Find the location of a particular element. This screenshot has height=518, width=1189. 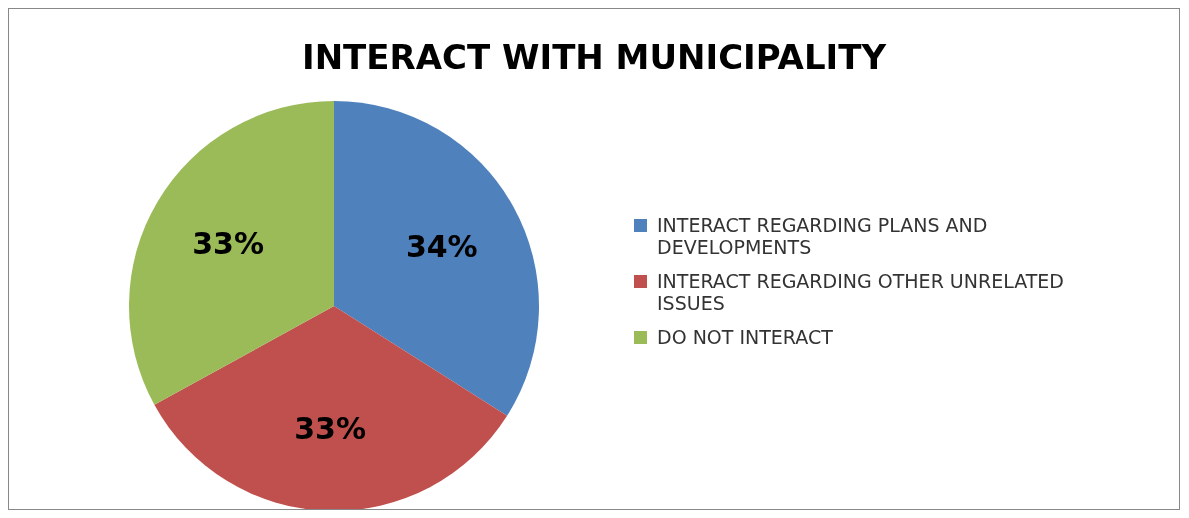

data-label: 34% is located at coordinates (441, 247).